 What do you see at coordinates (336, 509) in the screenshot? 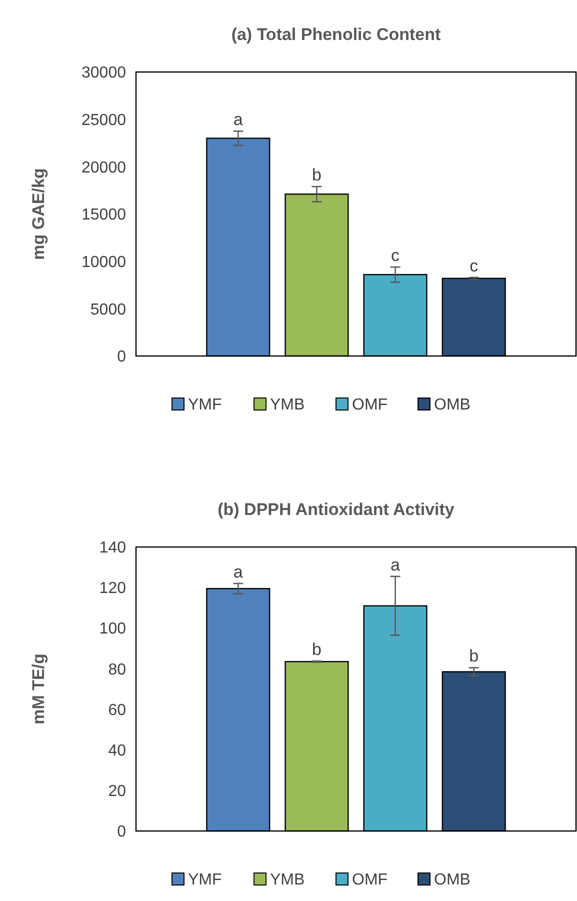
I see `chart-title: (b) DPPH Antioxidant Activity` at bounding box center [336, 509].